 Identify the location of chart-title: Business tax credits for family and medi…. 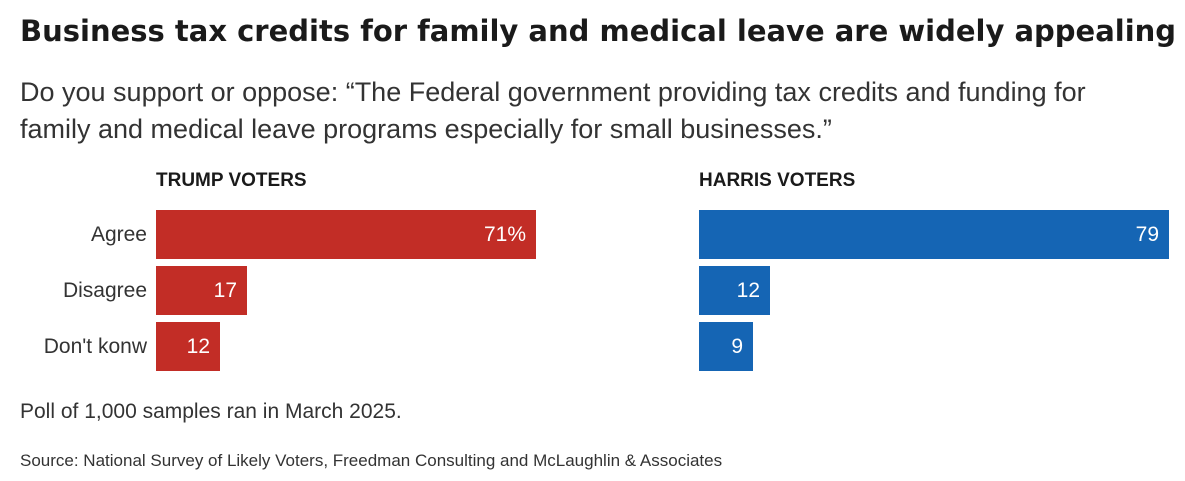
(598, 31).